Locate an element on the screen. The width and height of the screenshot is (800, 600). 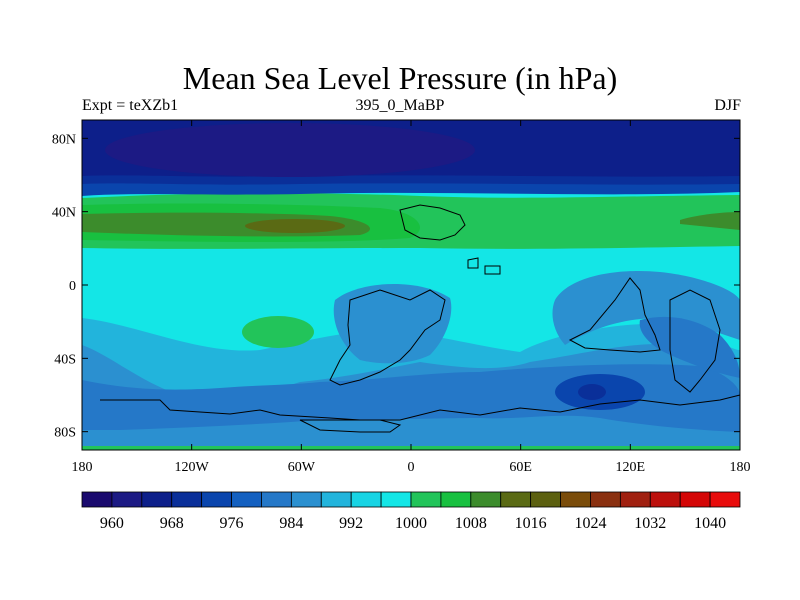
colorbar-label: 984 is located at coordinates (291, 523).